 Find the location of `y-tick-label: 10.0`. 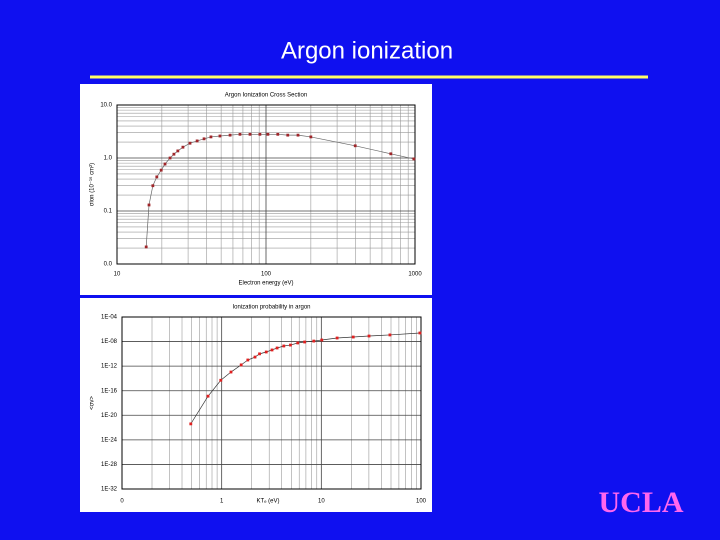

y-tick-label: 10.0 is located at coordinates (106, 106).